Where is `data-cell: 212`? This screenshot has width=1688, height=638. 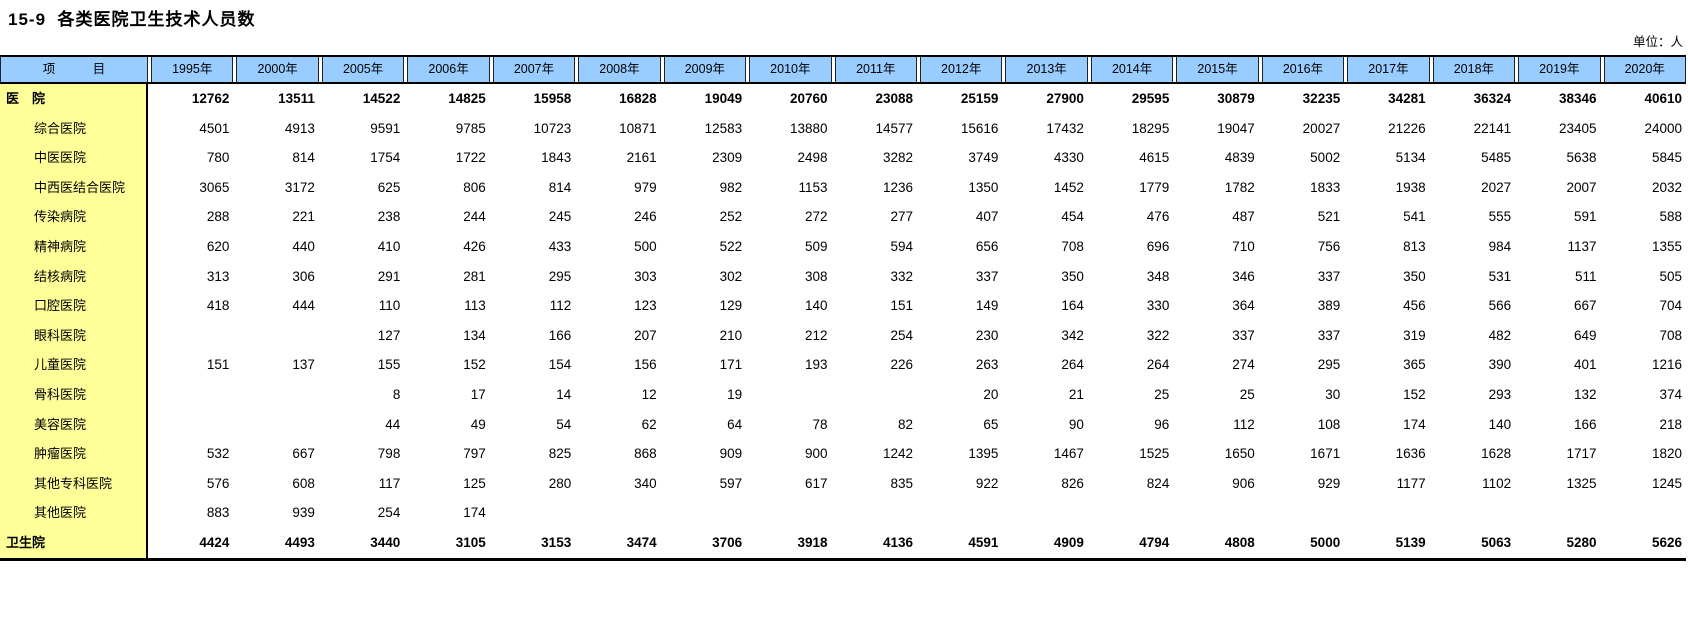 data-cell: 212 is located at coordinates (816, 335).